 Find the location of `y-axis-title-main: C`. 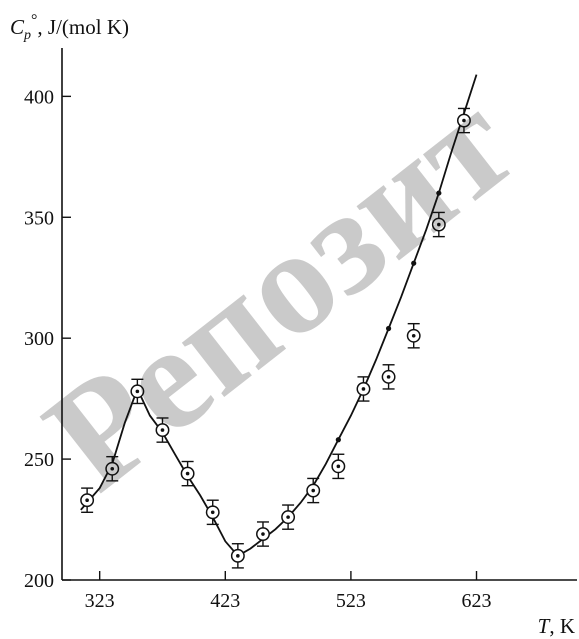

y-axis-title-main: C is located at coordinates (17, 27).